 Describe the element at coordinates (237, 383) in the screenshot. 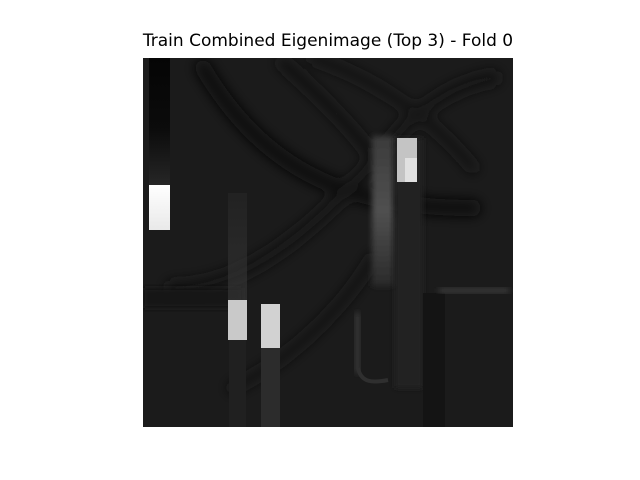

I see `mid-bar-1-lower` at that location.